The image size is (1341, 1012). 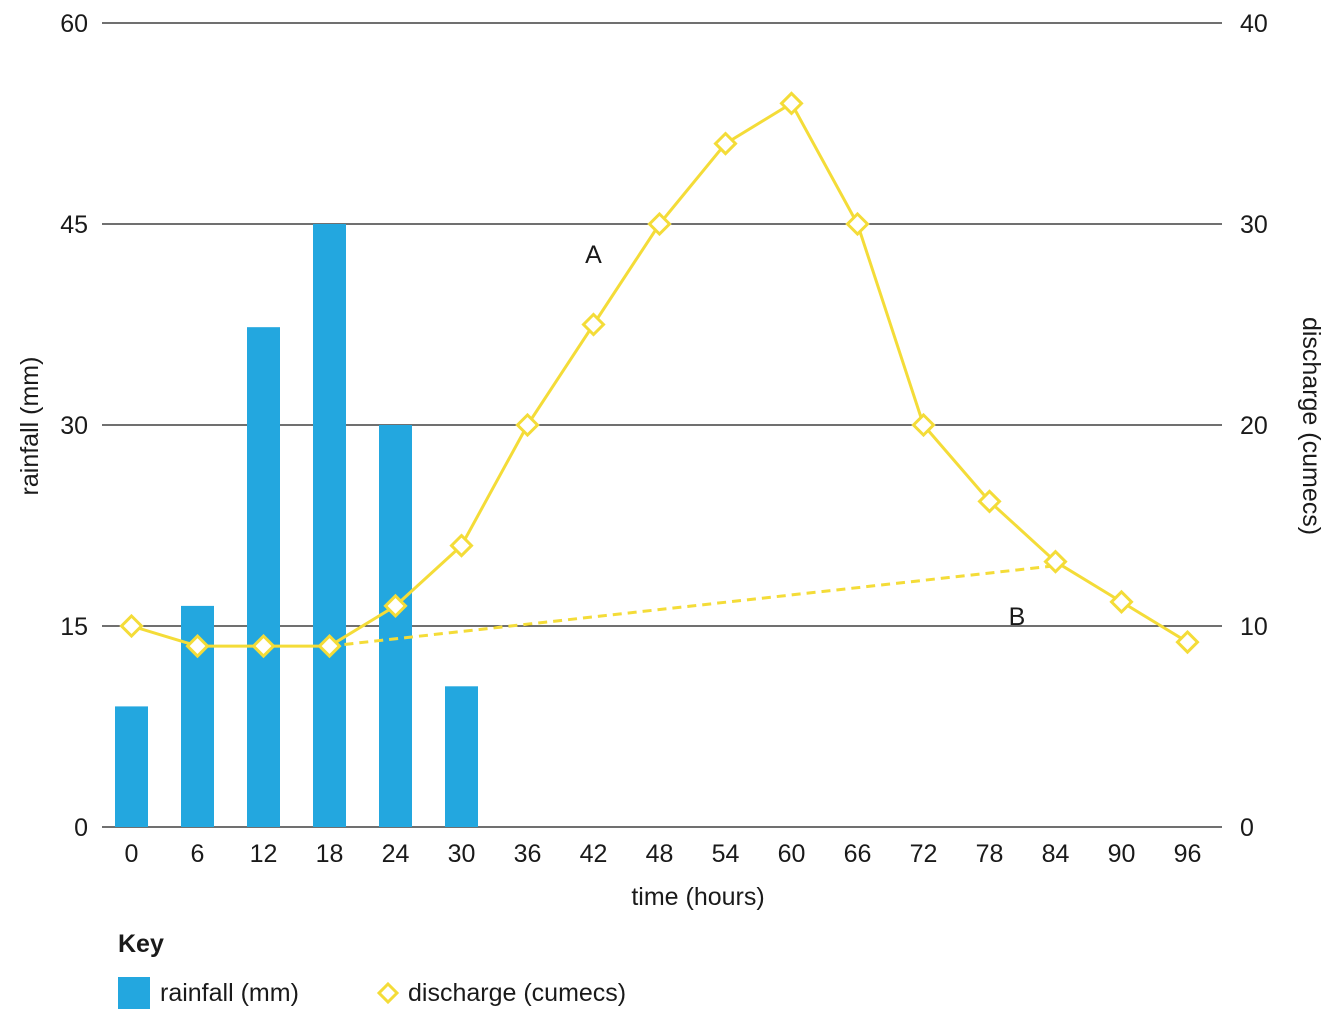 What do you see at coordinates (726, 854) in the screenshot?
I see `x-tick-label: 54` at bounding box center [726, 854].